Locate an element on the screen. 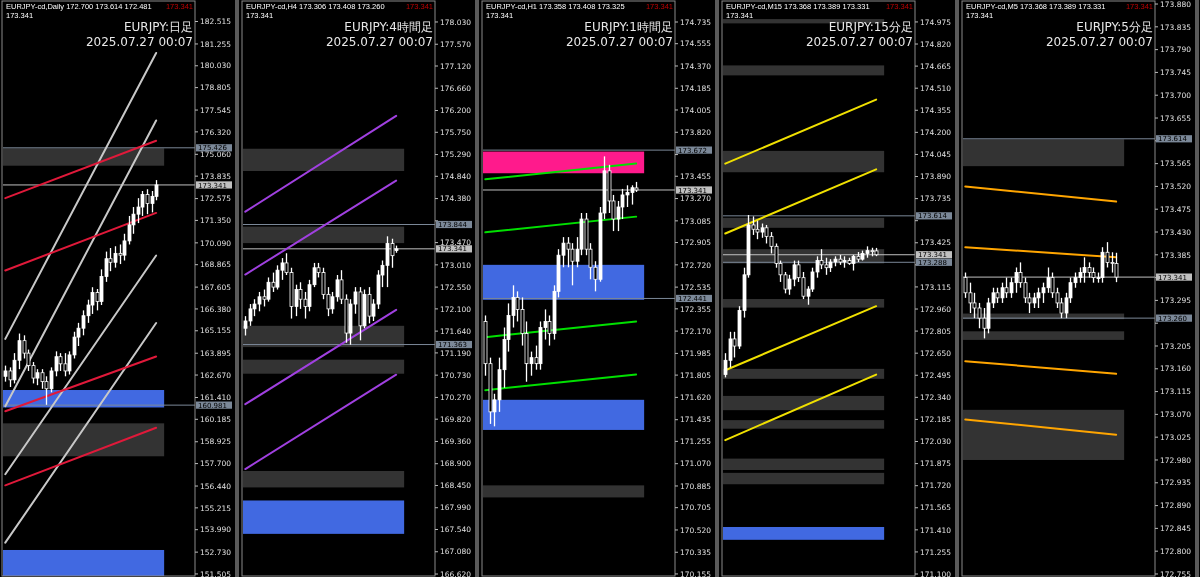 The width and height of the screenshot is (1200, 577). text: EURJPY:15分足 is located at coordinates (870, 27).